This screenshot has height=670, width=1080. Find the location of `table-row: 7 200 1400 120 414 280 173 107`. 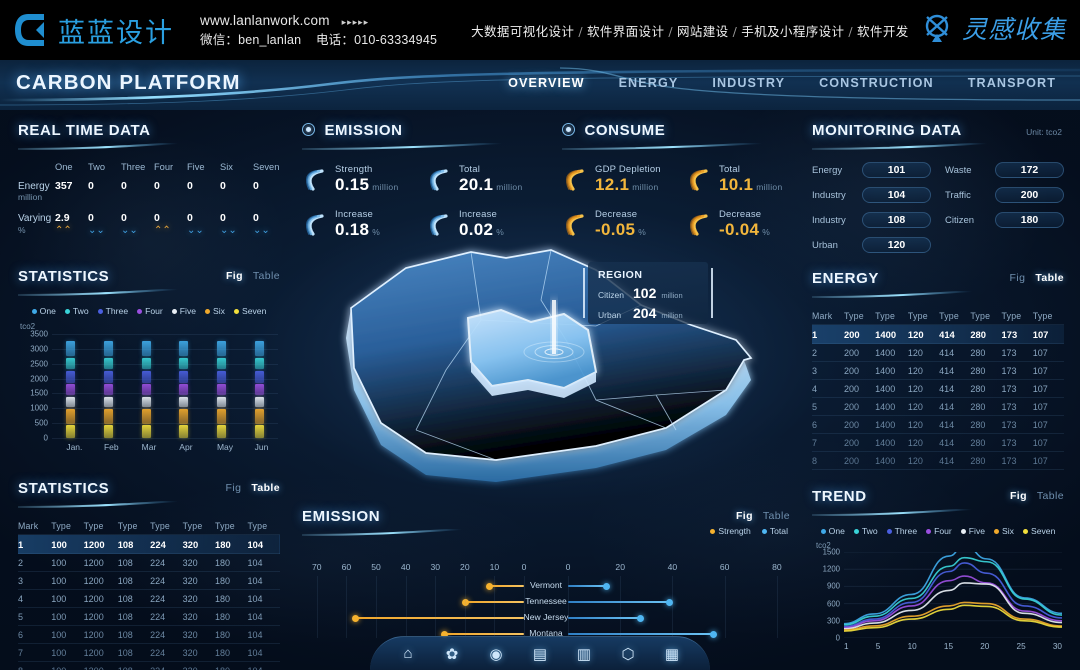

table-row: 7 200 1400 120 414 280 173 107 is located at coordinates (938, 443).